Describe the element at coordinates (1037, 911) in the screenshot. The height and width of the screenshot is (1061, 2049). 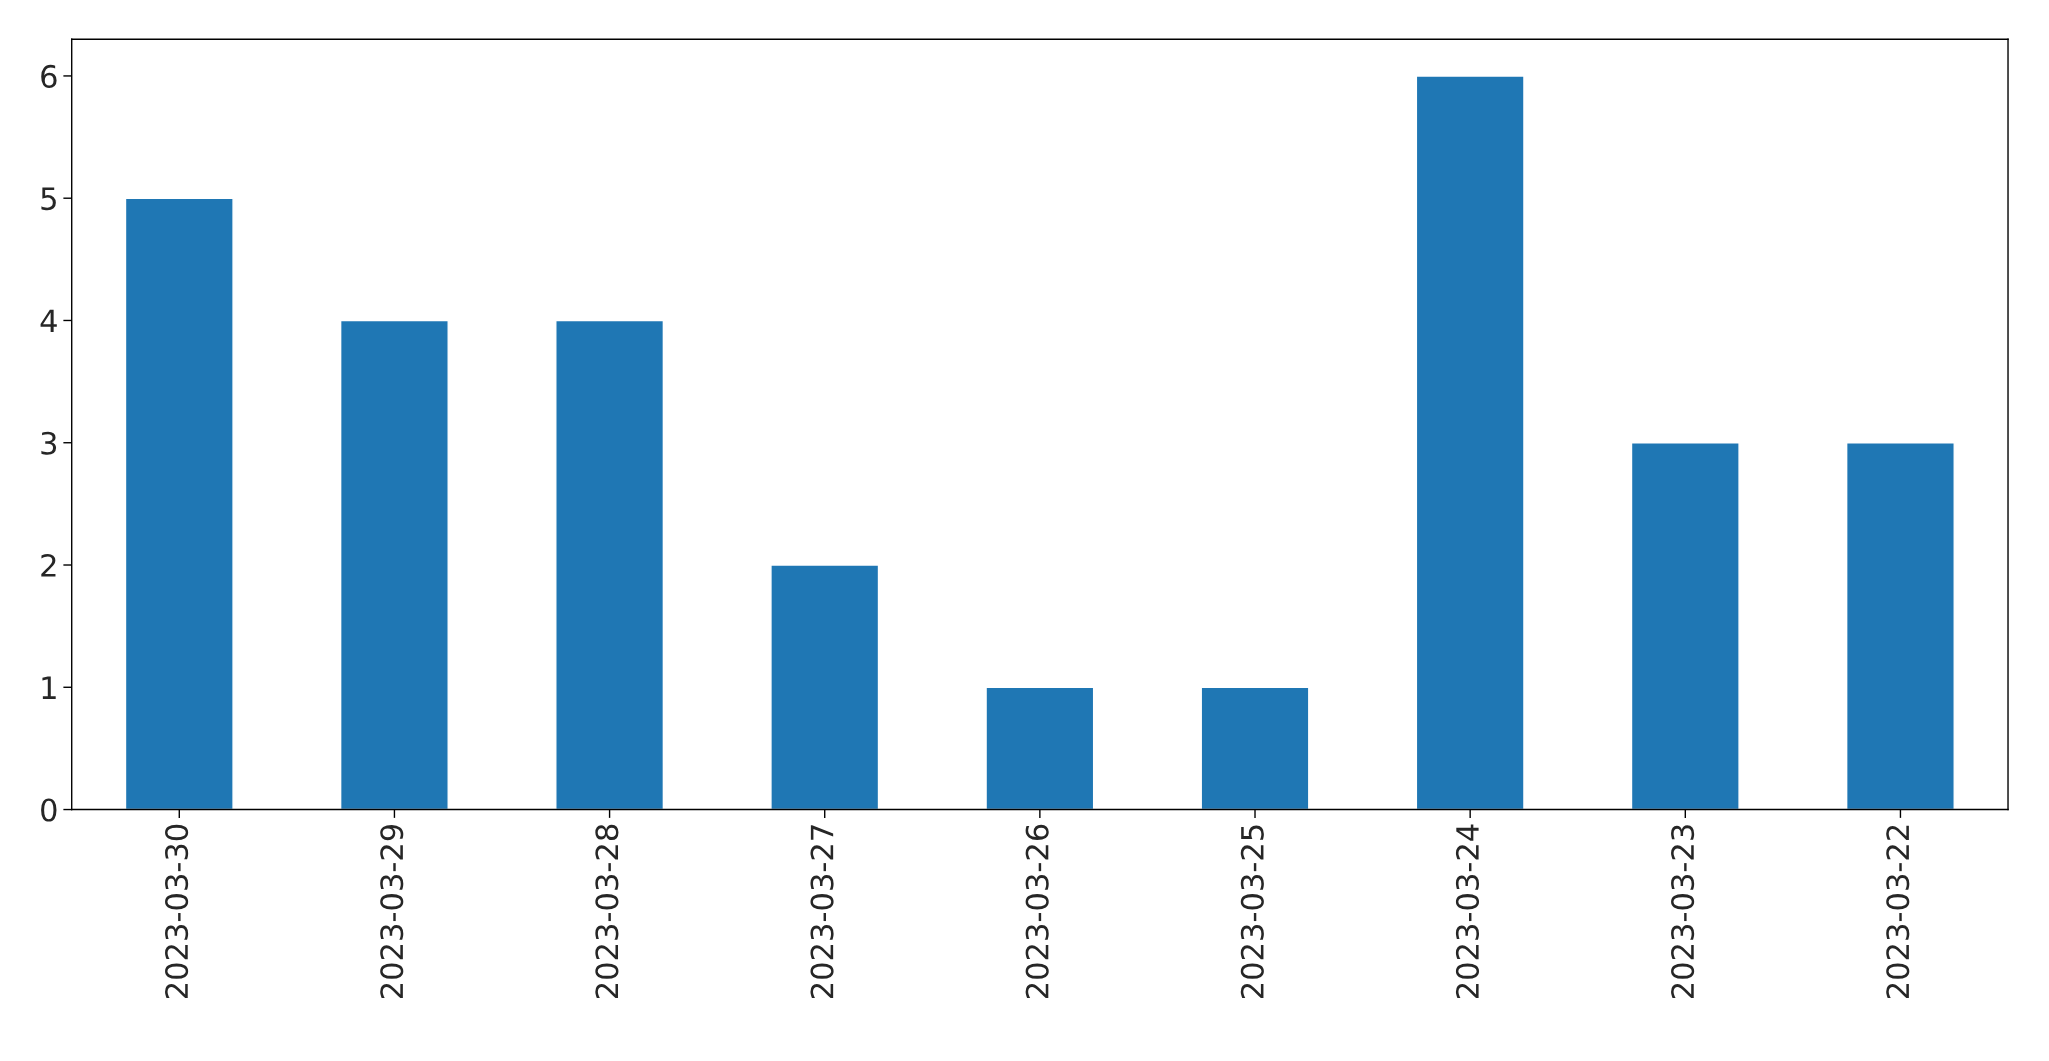
I see `x-tick-label: 2023-03-26` at that location.